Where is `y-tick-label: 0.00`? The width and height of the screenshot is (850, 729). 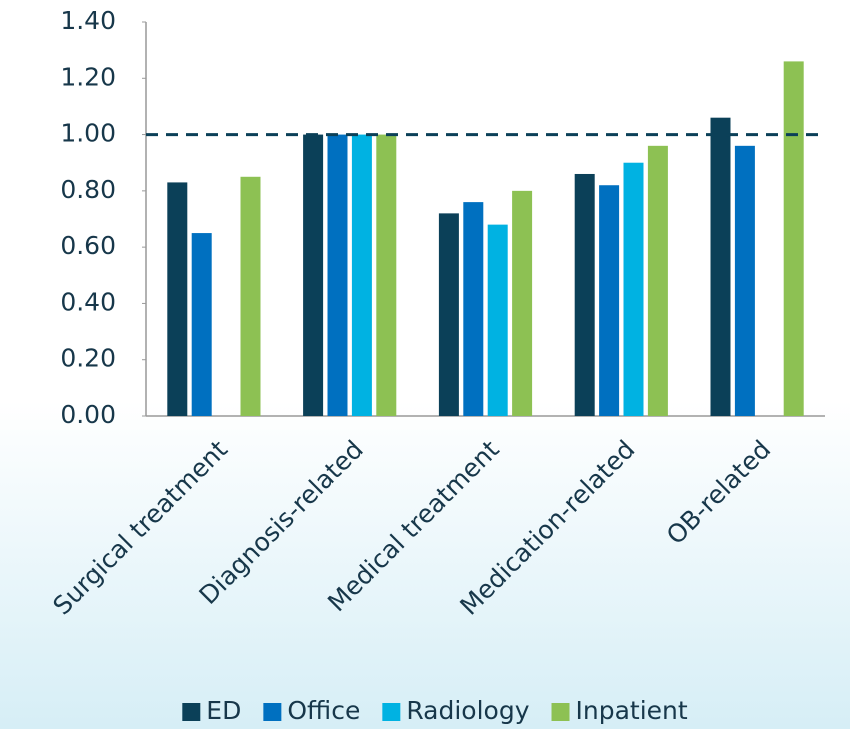
y-tick-label: 0.00 is located at coordinates (88, 414).